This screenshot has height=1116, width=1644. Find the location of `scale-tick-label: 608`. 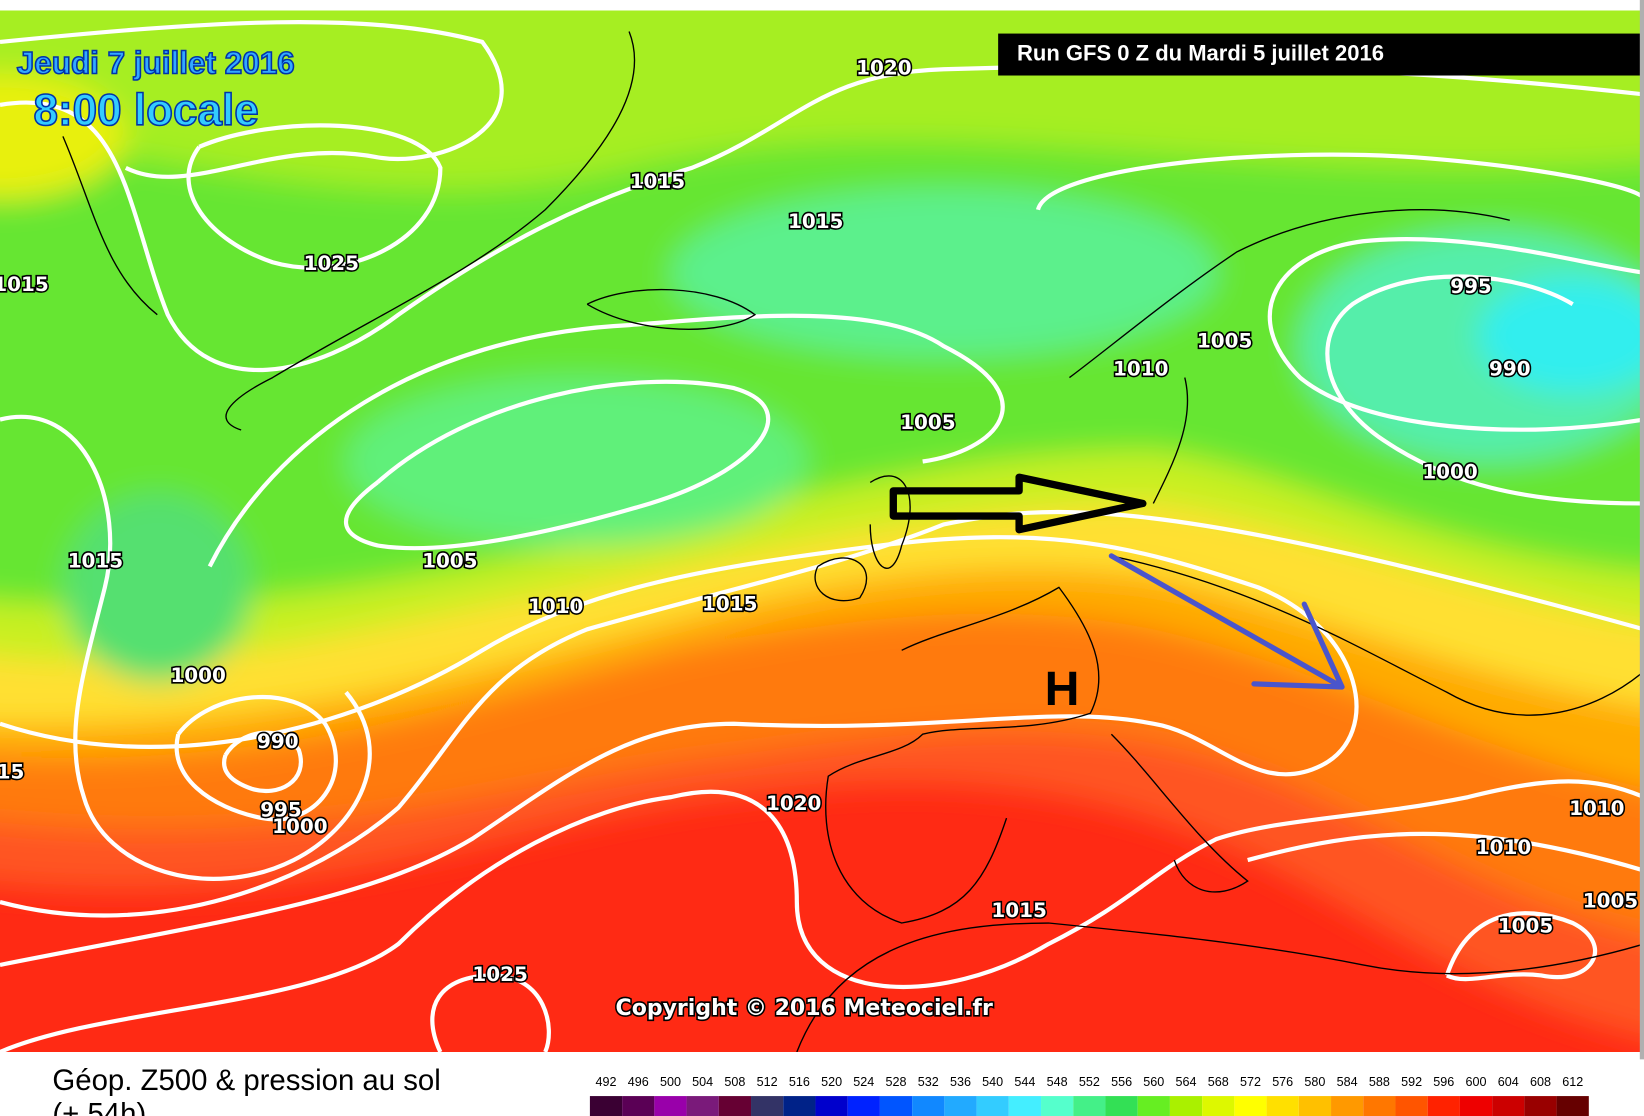

scale-tick-label: 608 is located at coordinates (1540, 1082).